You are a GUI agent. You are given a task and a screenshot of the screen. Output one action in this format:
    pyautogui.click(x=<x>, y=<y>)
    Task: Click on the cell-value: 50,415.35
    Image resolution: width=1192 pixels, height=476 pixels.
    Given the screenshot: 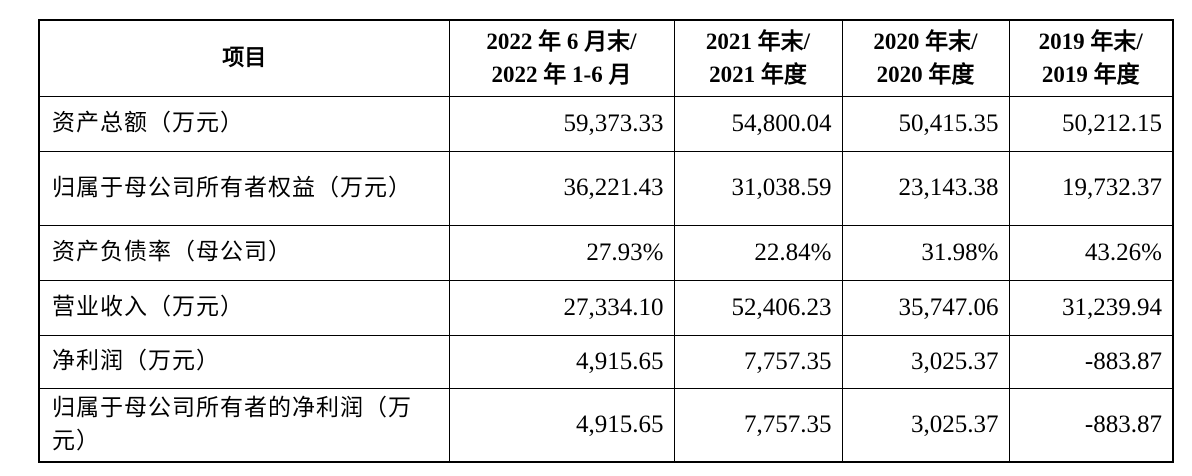 What is the action you would take?
    pyautogui.click(x=925, y=123)
    